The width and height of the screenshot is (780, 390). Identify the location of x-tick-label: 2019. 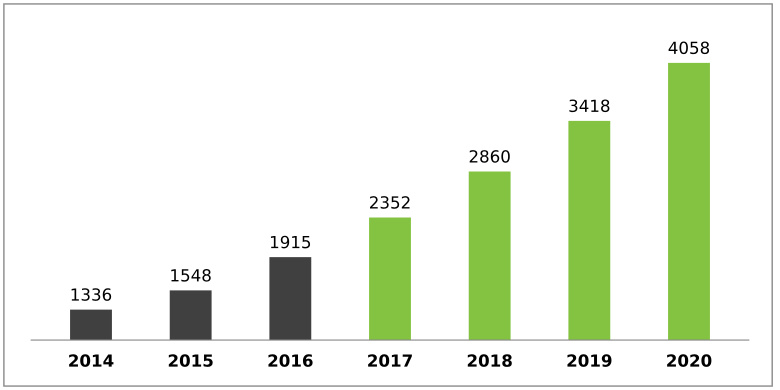
(589, 360).